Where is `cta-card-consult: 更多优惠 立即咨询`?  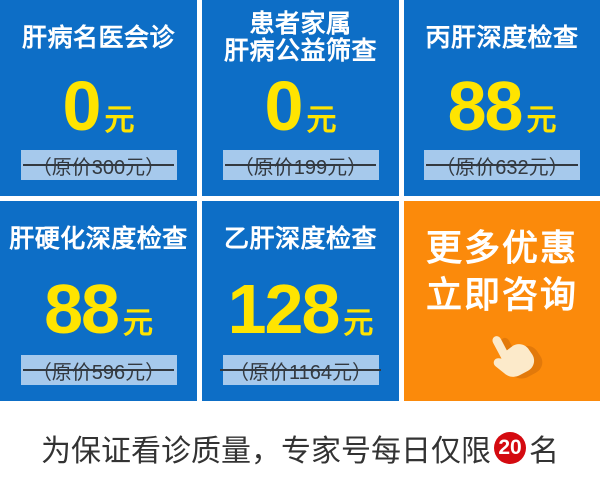
cta-card-consult: 更多优惠 立即咨询 is located at coordinates (502, 301).